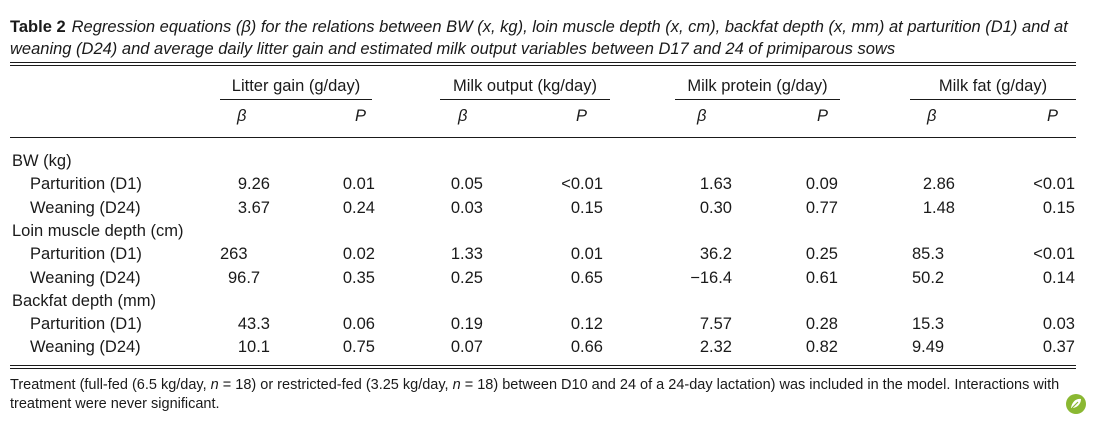 The width and height of the screenshot is (1097, 424). I want to click on table-cell: 7.57, so click(715, 324).